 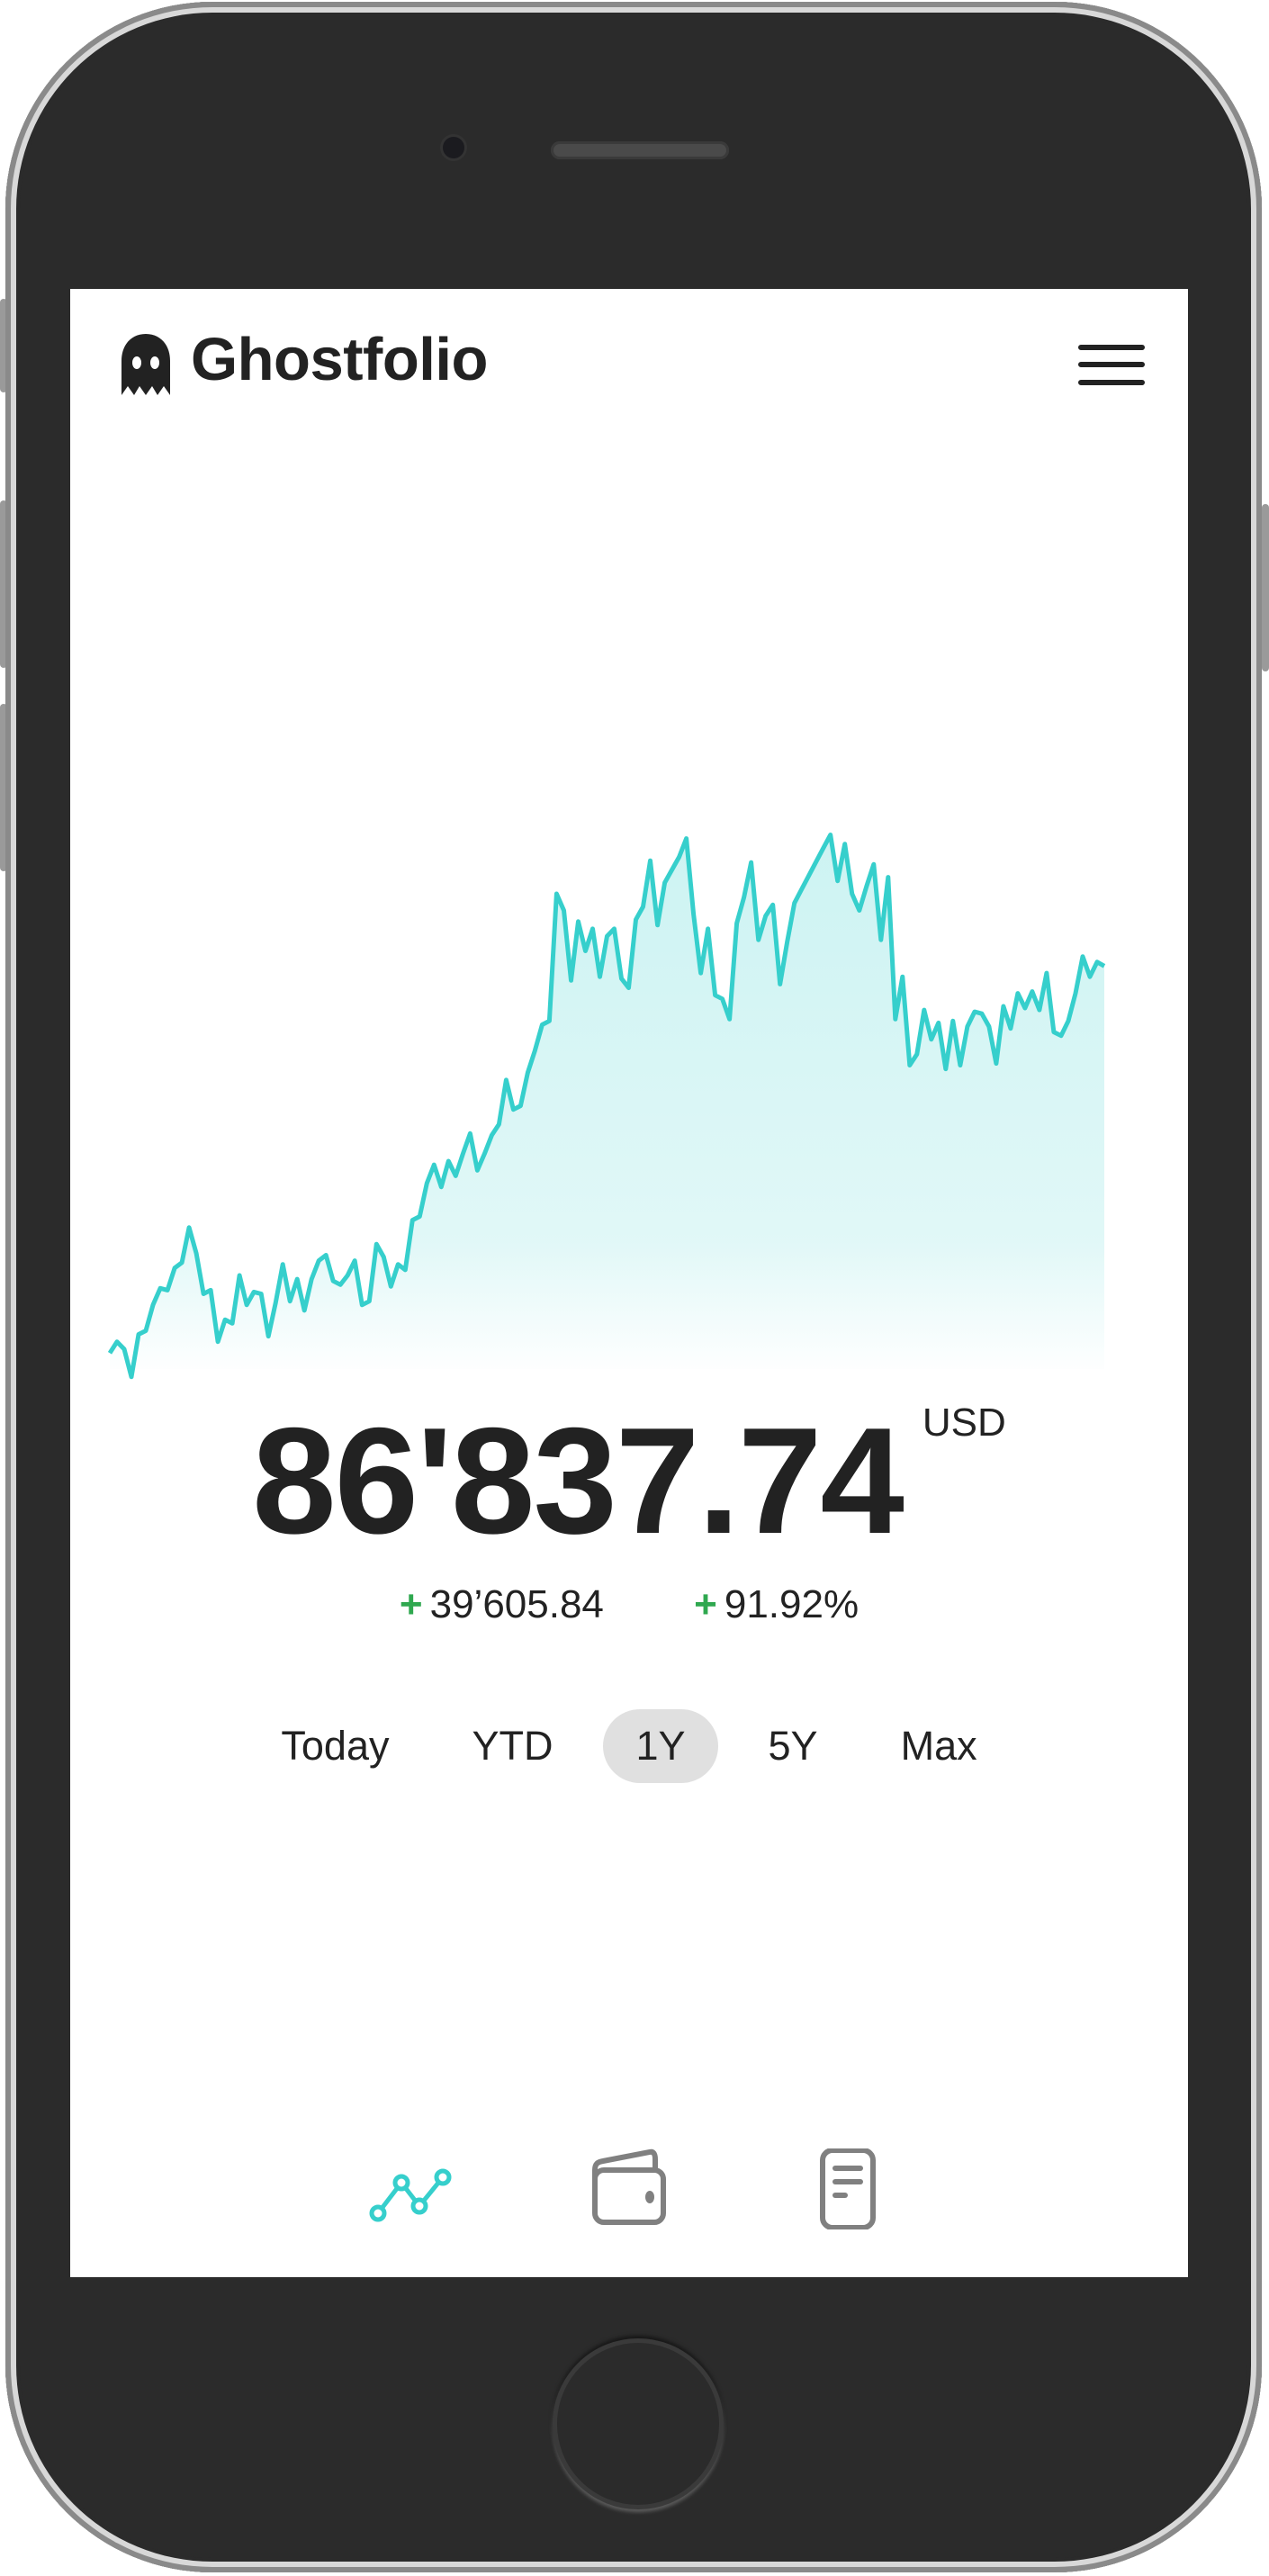 What do you see at coordinates (4, 584) in the screenshot?
I see `volume-up-button` at bounding box center [4, 584].